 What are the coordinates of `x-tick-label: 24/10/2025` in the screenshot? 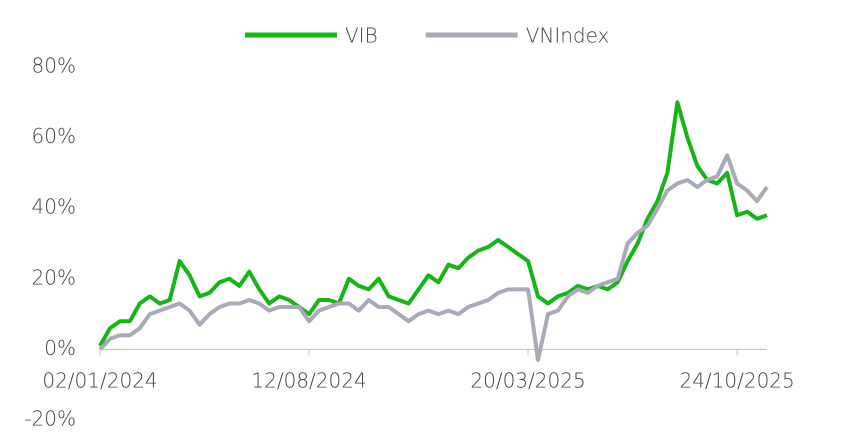 It's located at (736, 381).